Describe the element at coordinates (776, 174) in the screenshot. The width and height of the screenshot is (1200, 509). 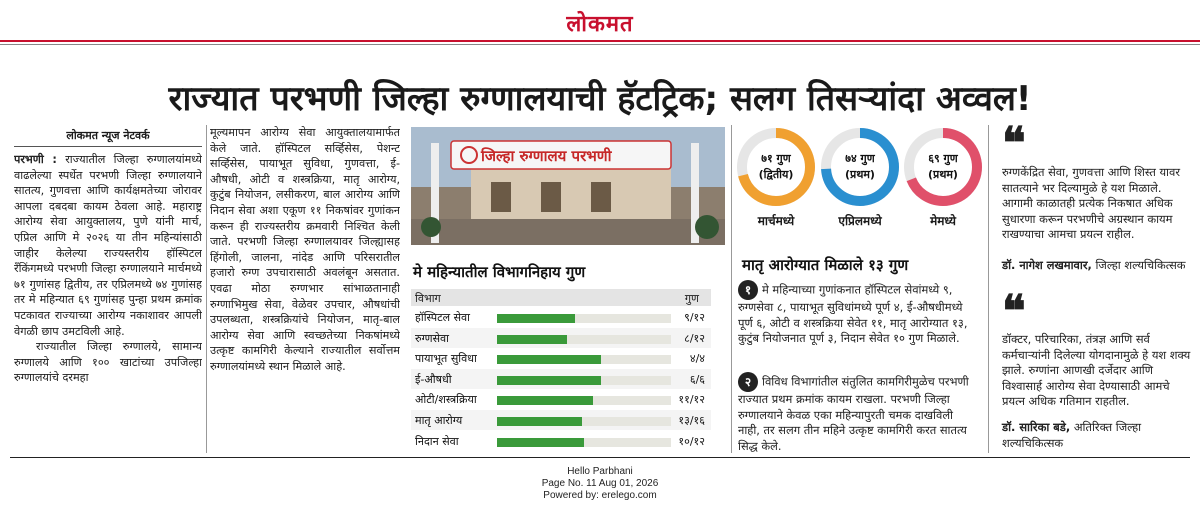
I see `donut-rank: (द्वितीय)` at that location.